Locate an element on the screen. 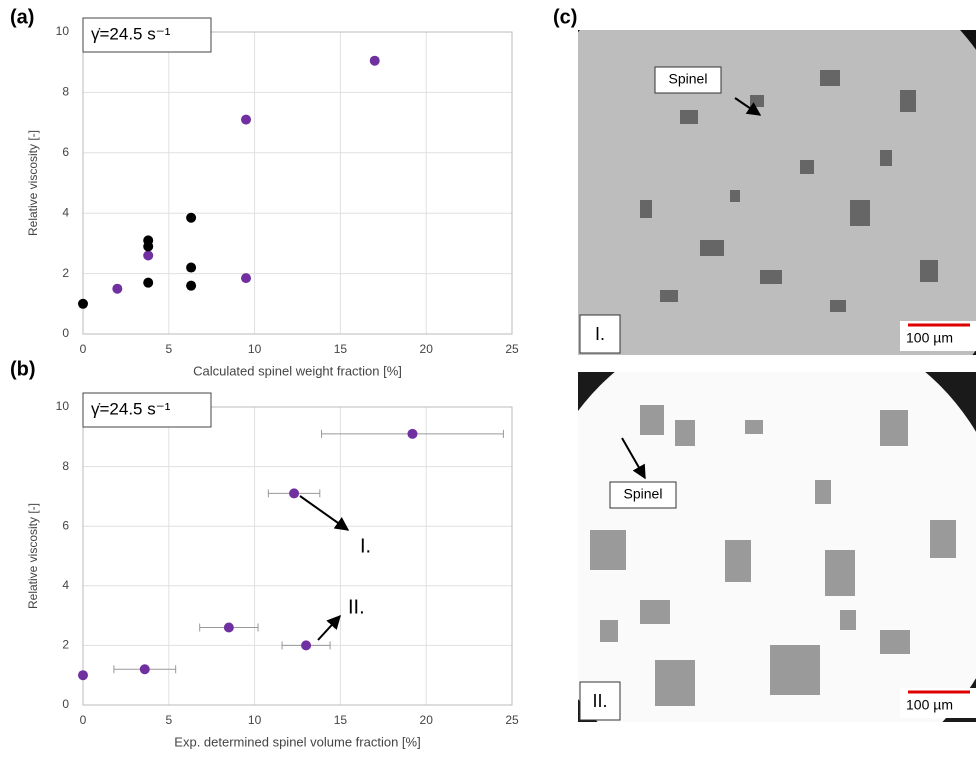  panel-label: (a) is located at coordinates (22, 17).